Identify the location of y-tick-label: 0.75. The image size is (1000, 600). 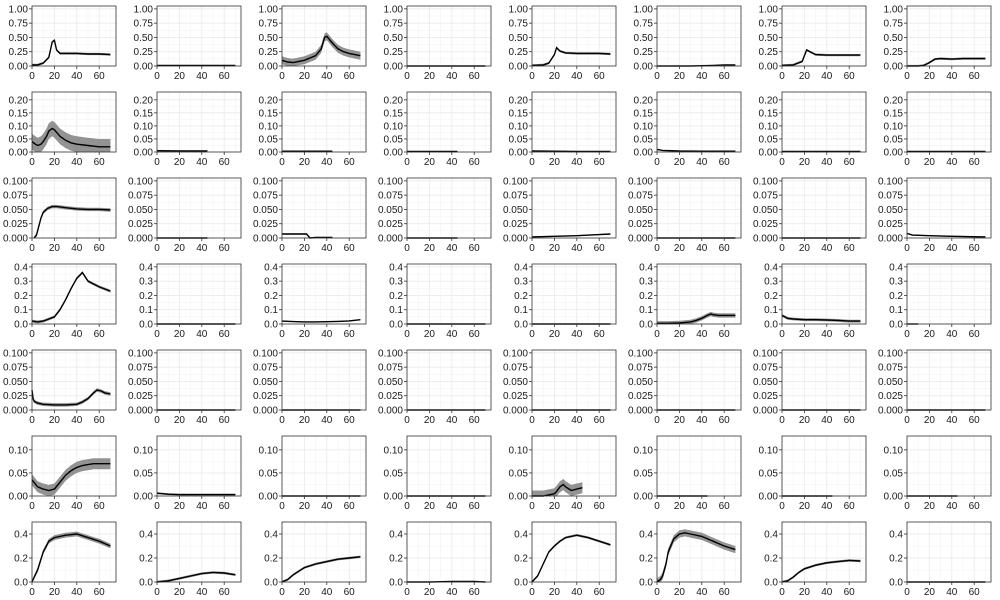
(269, 24).